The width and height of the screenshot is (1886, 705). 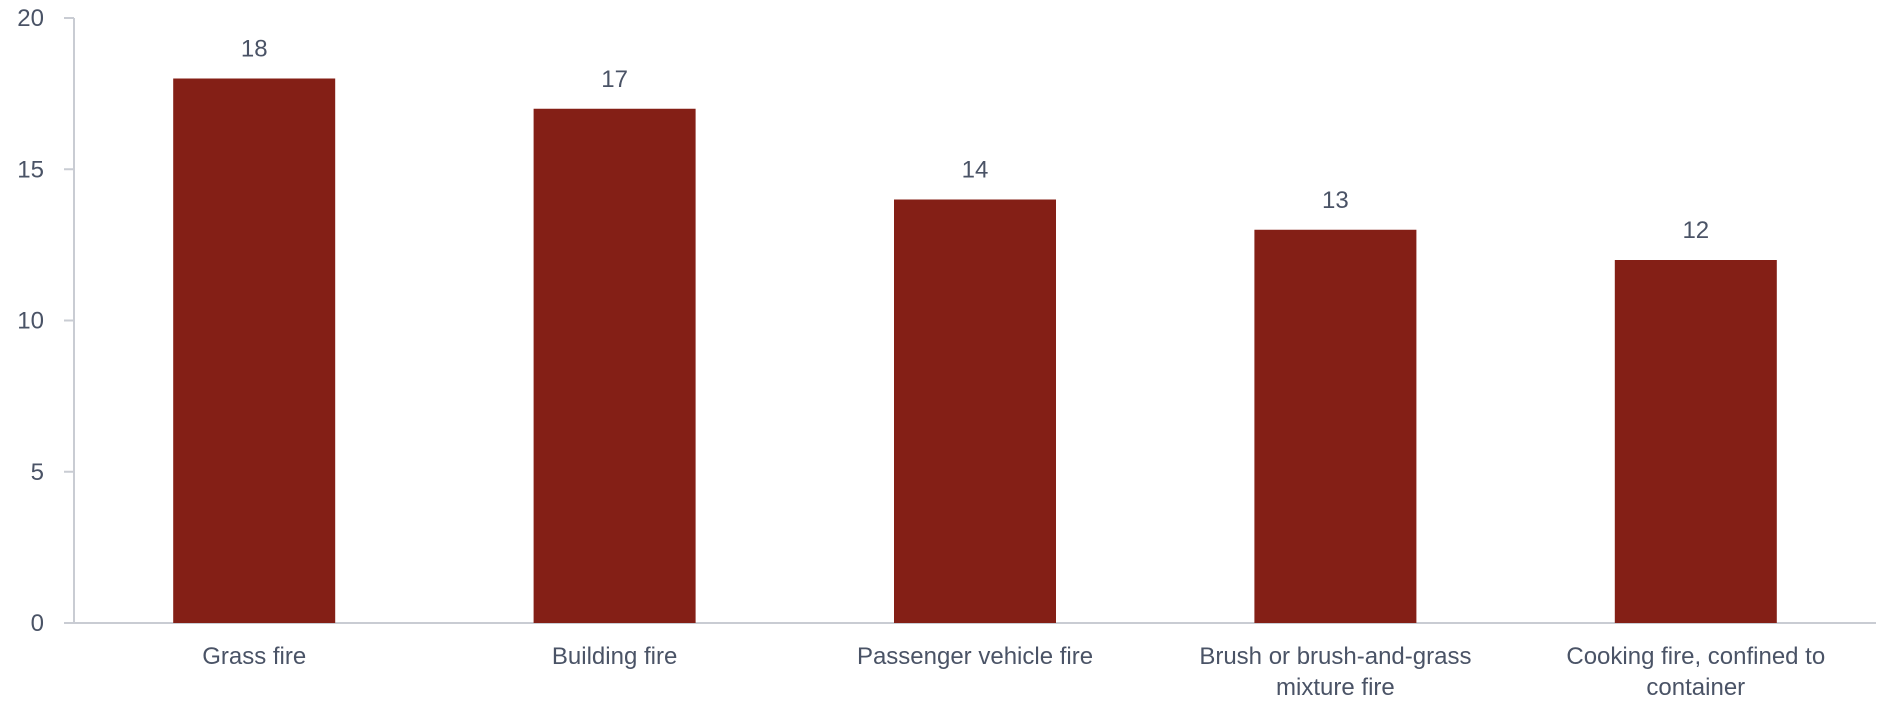 I want to click on bar-value-label: 12, so click(x=1695, y=230).